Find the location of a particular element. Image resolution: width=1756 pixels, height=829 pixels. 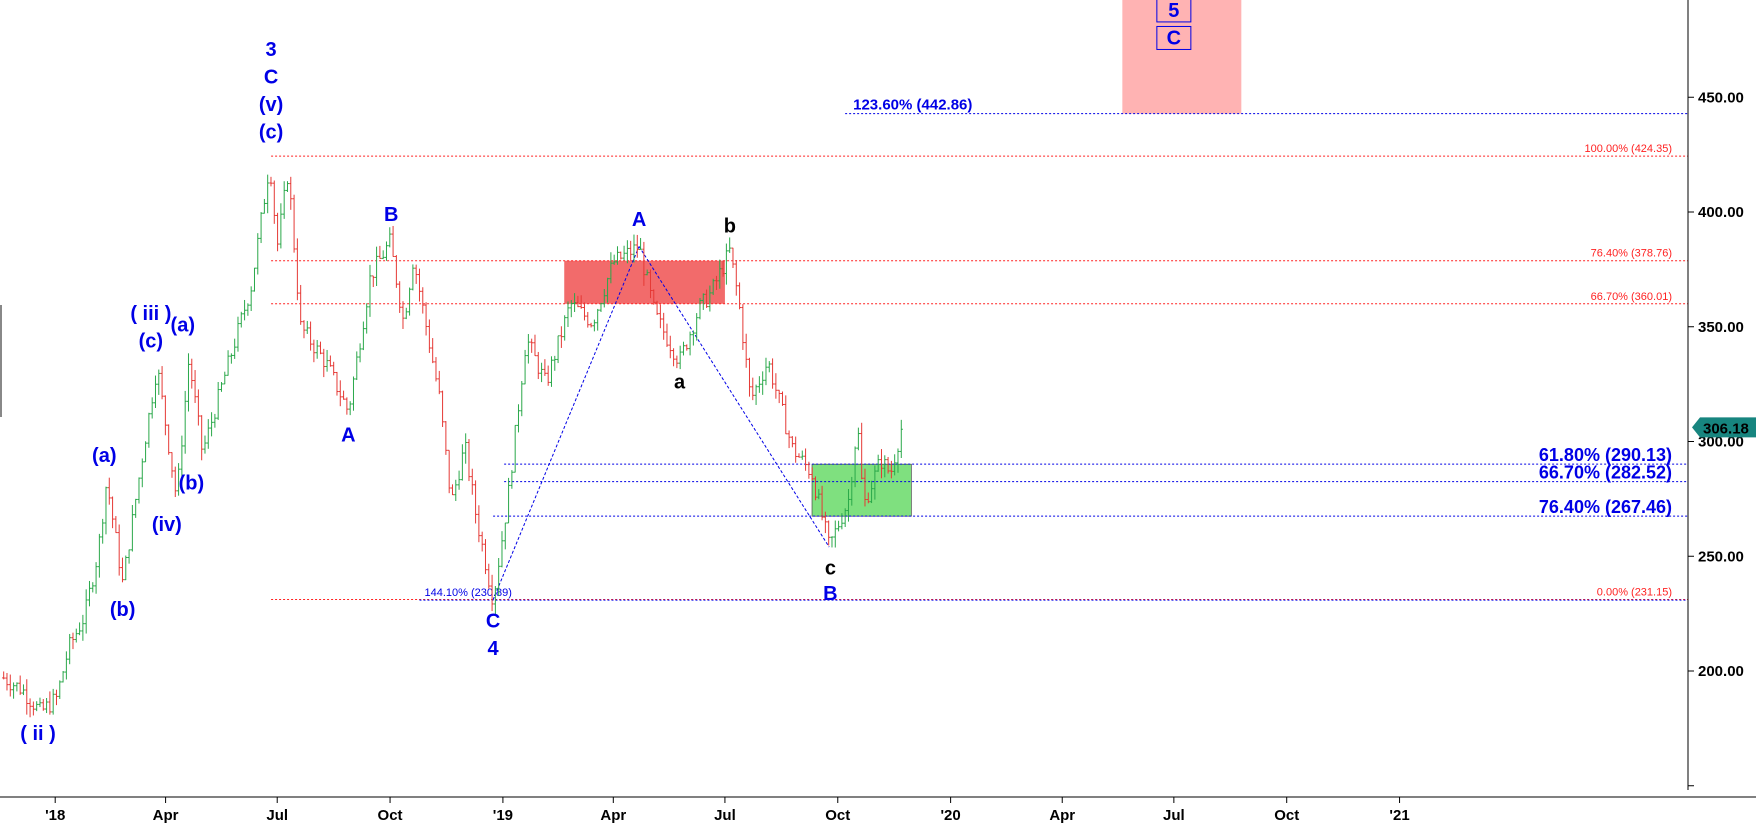

y-tick-label: 250.00 is located at coordinates (1721, 556).